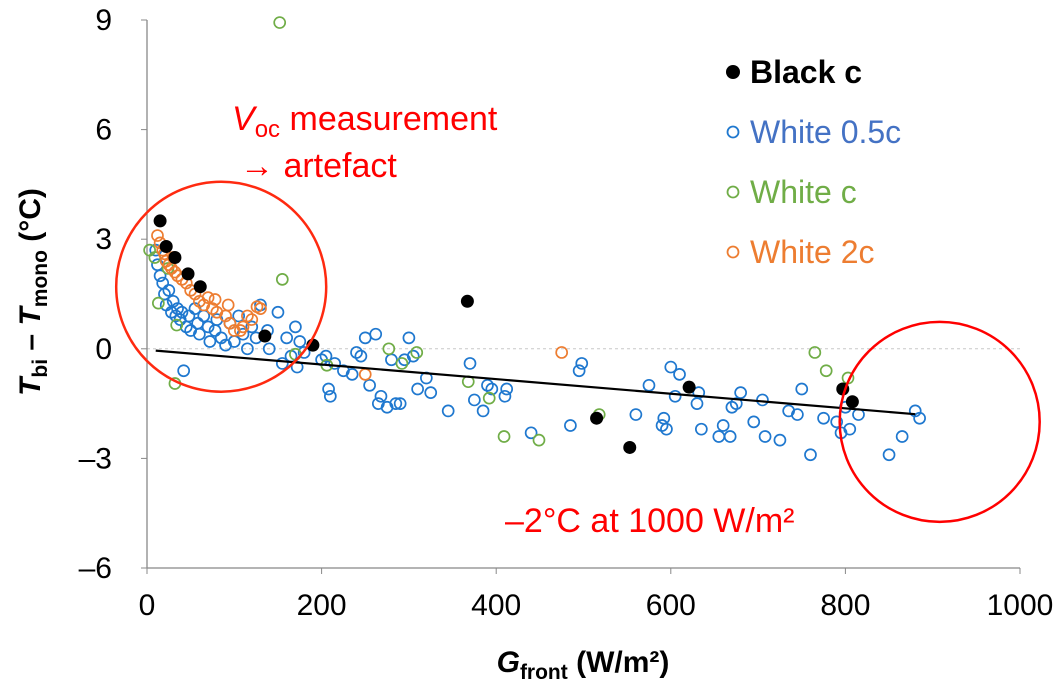 Image resolution: width=1064 pixels, height=692 pixels. I want to click on legend-label-white-c: White c, so click(803, 192).